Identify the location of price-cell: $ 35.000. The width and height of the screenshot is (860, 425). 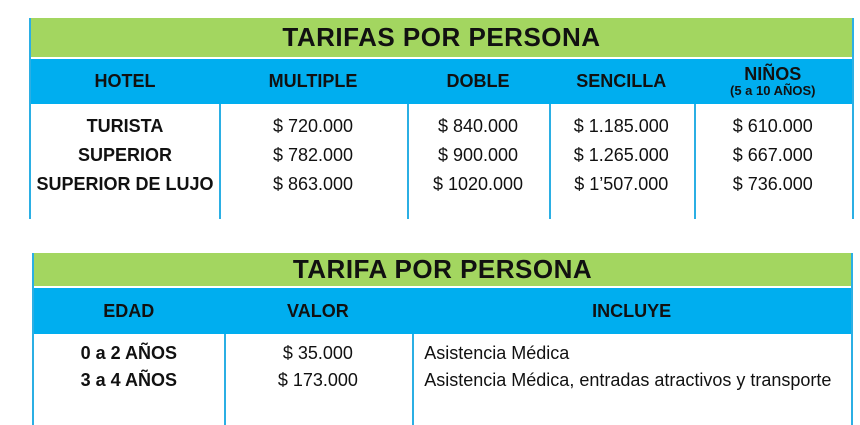
(317, 353).